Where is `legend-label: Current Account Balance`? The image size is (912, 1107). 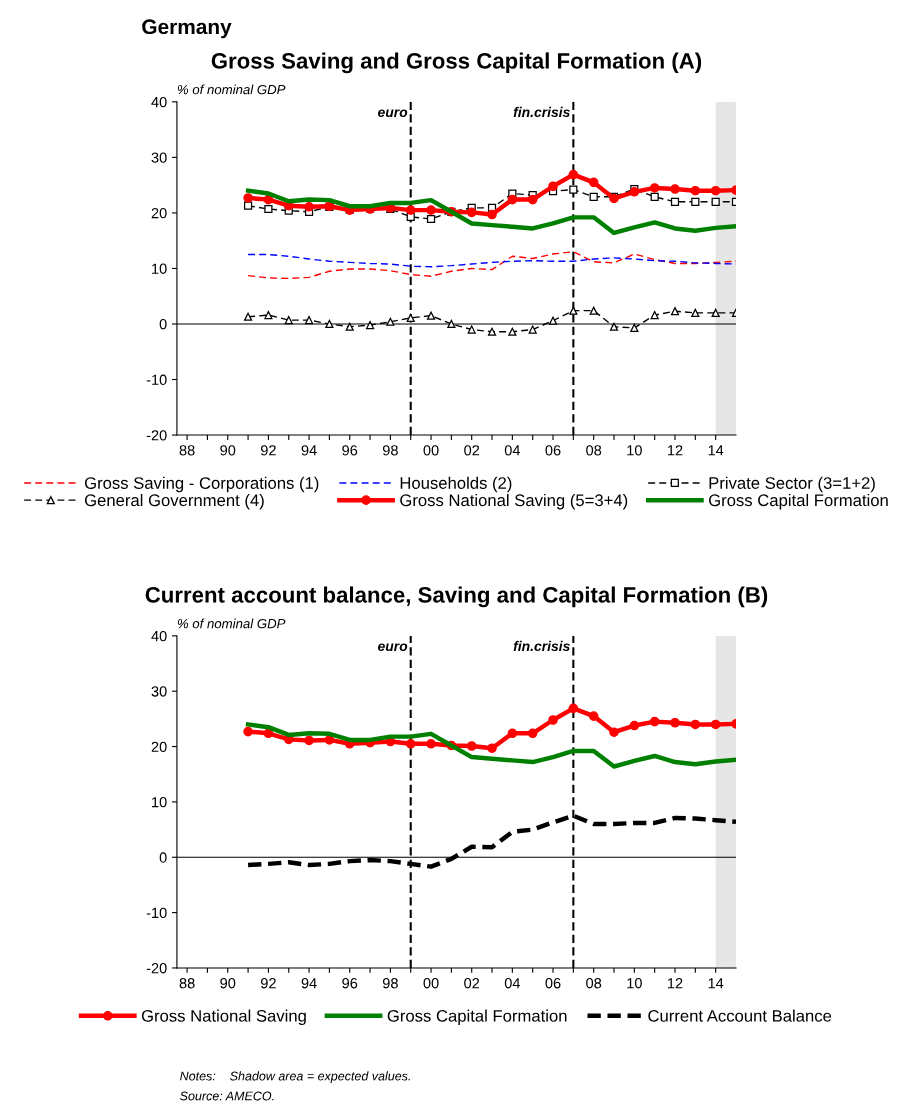
legend-label: Current Account Balance is located at coordinates (740, 1015).